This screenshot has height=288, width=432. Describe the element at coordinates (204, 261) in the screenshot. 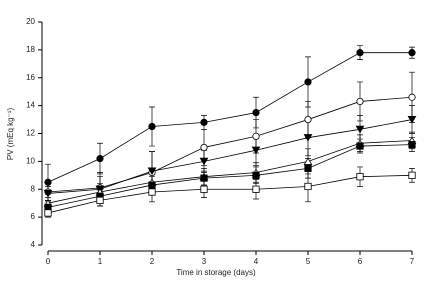

I see `x-tick-label: 3` at that location.